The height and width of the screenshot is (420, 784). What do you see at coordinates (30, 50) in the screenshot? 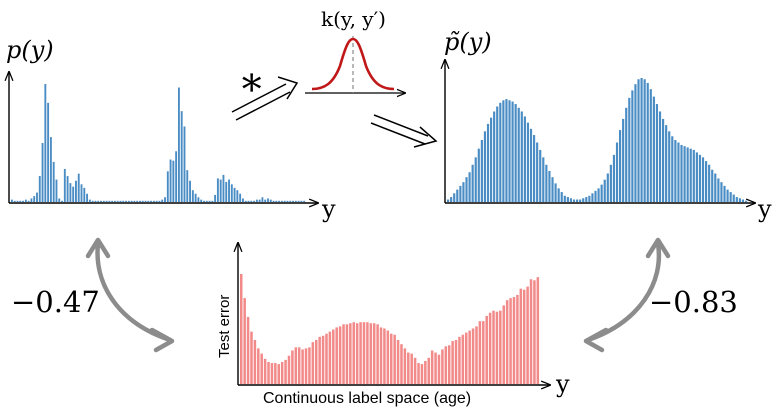
I see `p-y-title: p(y)` at bounding box center [30, 50].